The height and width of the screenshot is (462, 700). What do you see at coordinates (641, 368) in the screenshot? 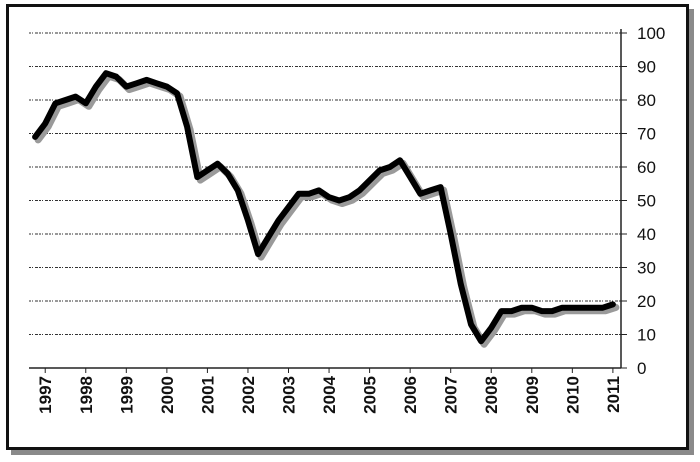
I see `y-tick-label: 0` at bounding box center [641, 368].